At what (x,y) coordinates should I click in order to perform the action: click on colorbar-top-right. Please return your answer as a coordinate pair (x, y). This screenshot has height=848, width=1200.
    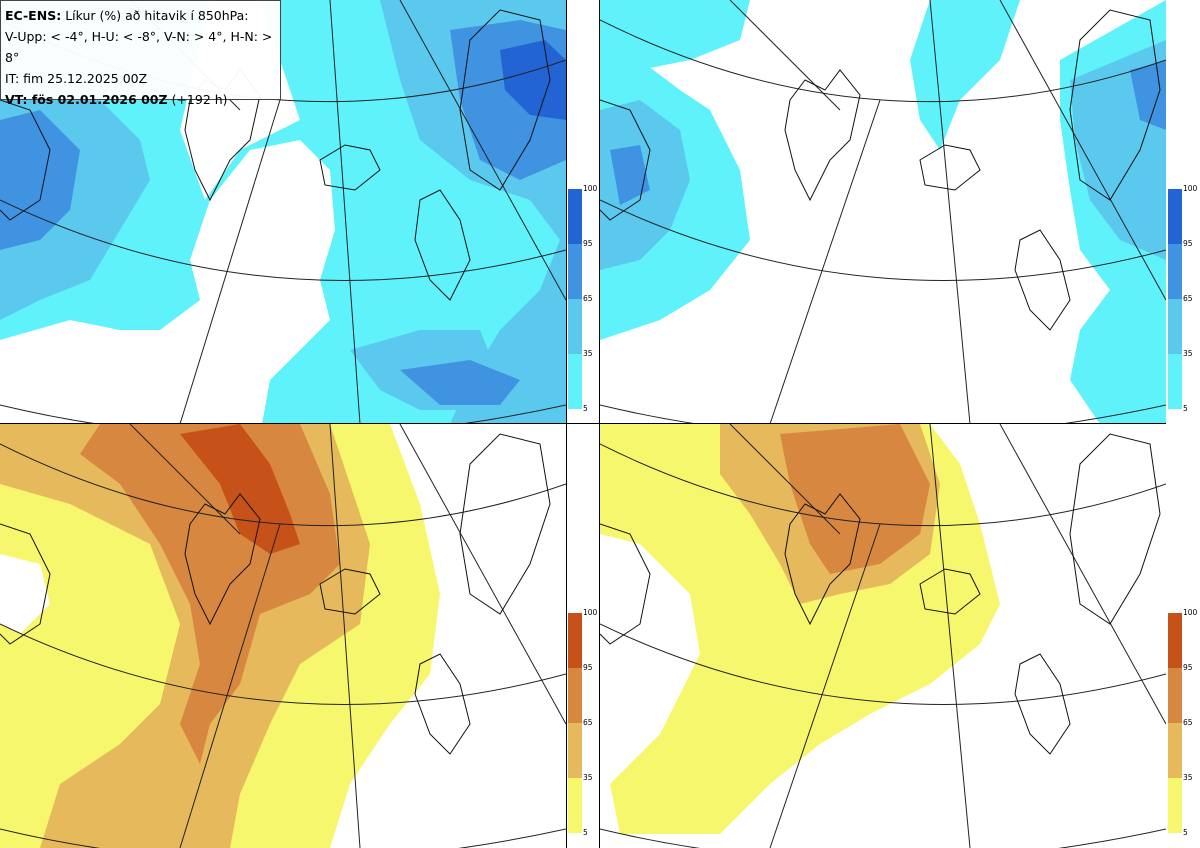
    Looking at the image, I should click on (1175, 299).